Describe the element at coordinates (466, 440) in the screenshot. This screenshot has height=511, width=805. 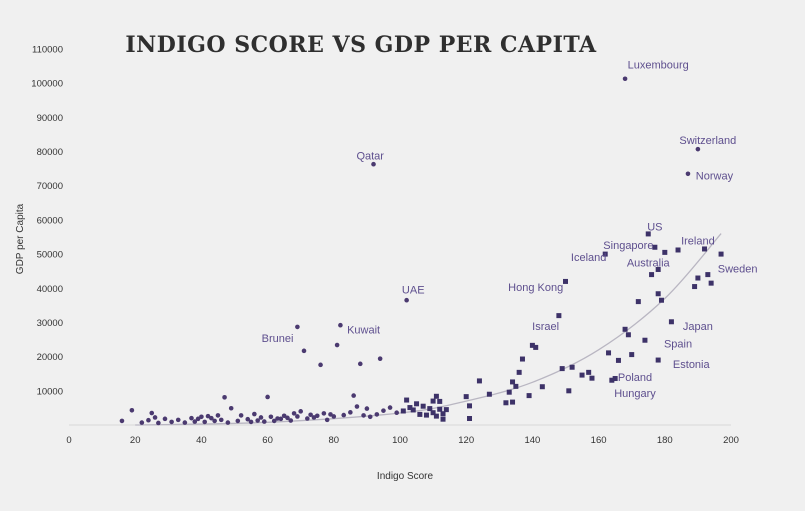
I see `x-tick-label: 120` at that location.